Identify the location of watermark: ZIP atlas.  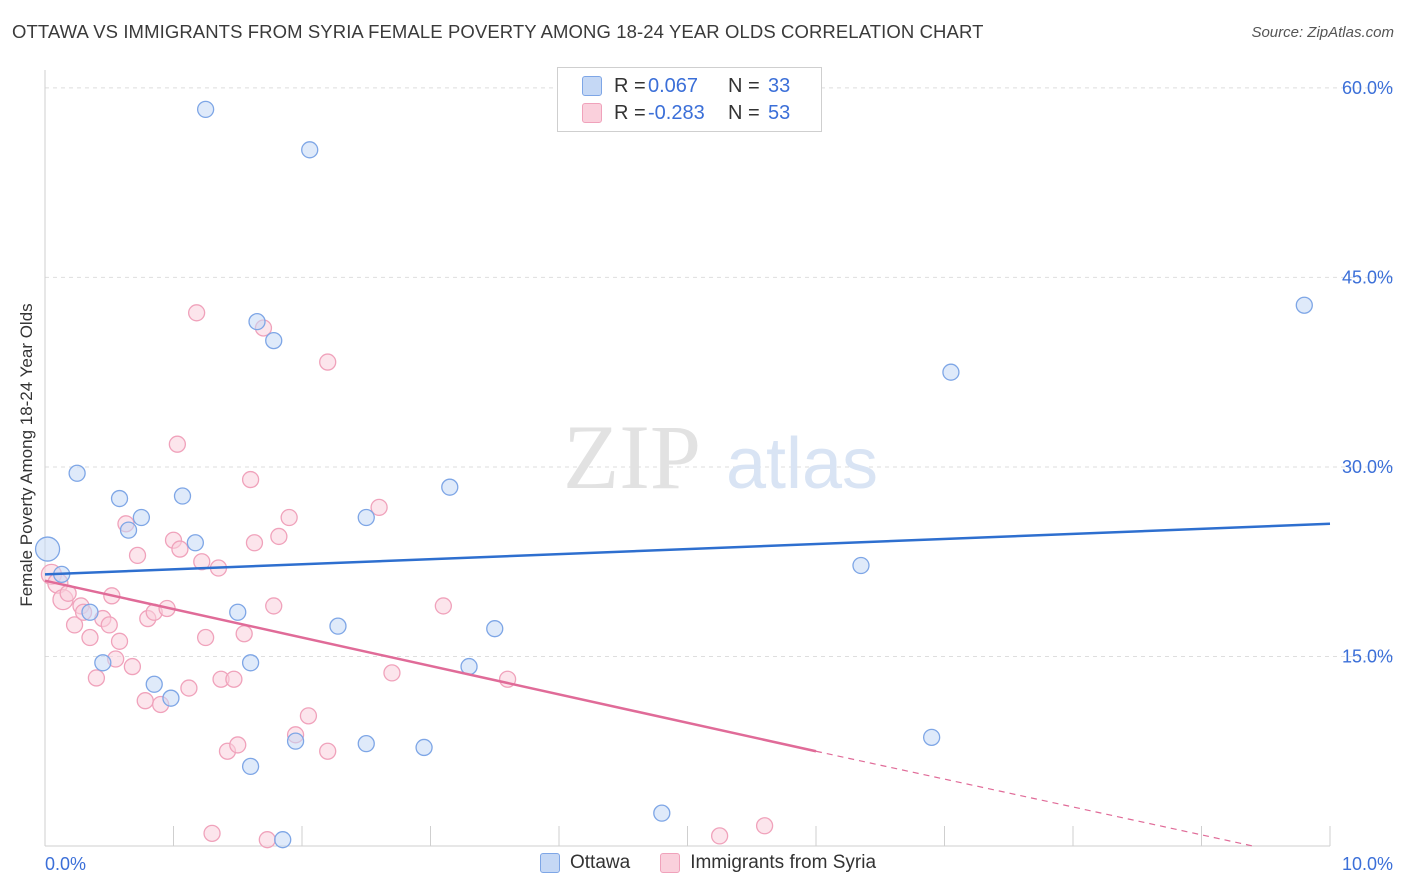
(720, 457).